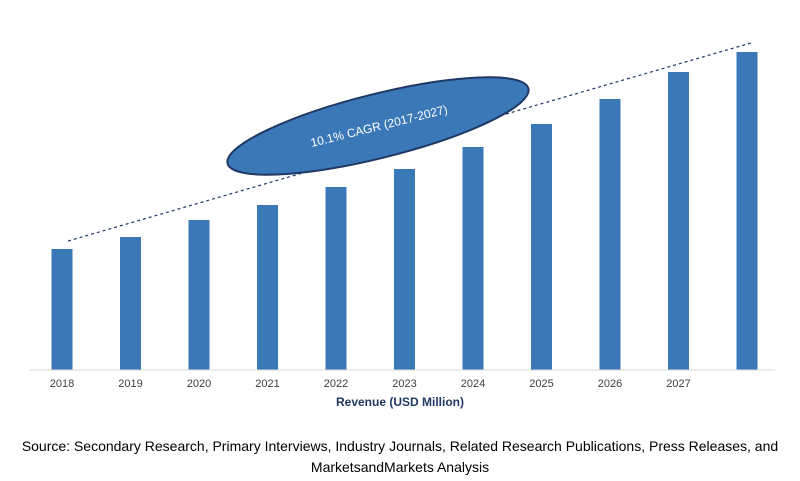 This screenshot has height=481, width=800. Describe the element at coordinates (610, 234) in the screenshot. I see `bar-2026` at that location.